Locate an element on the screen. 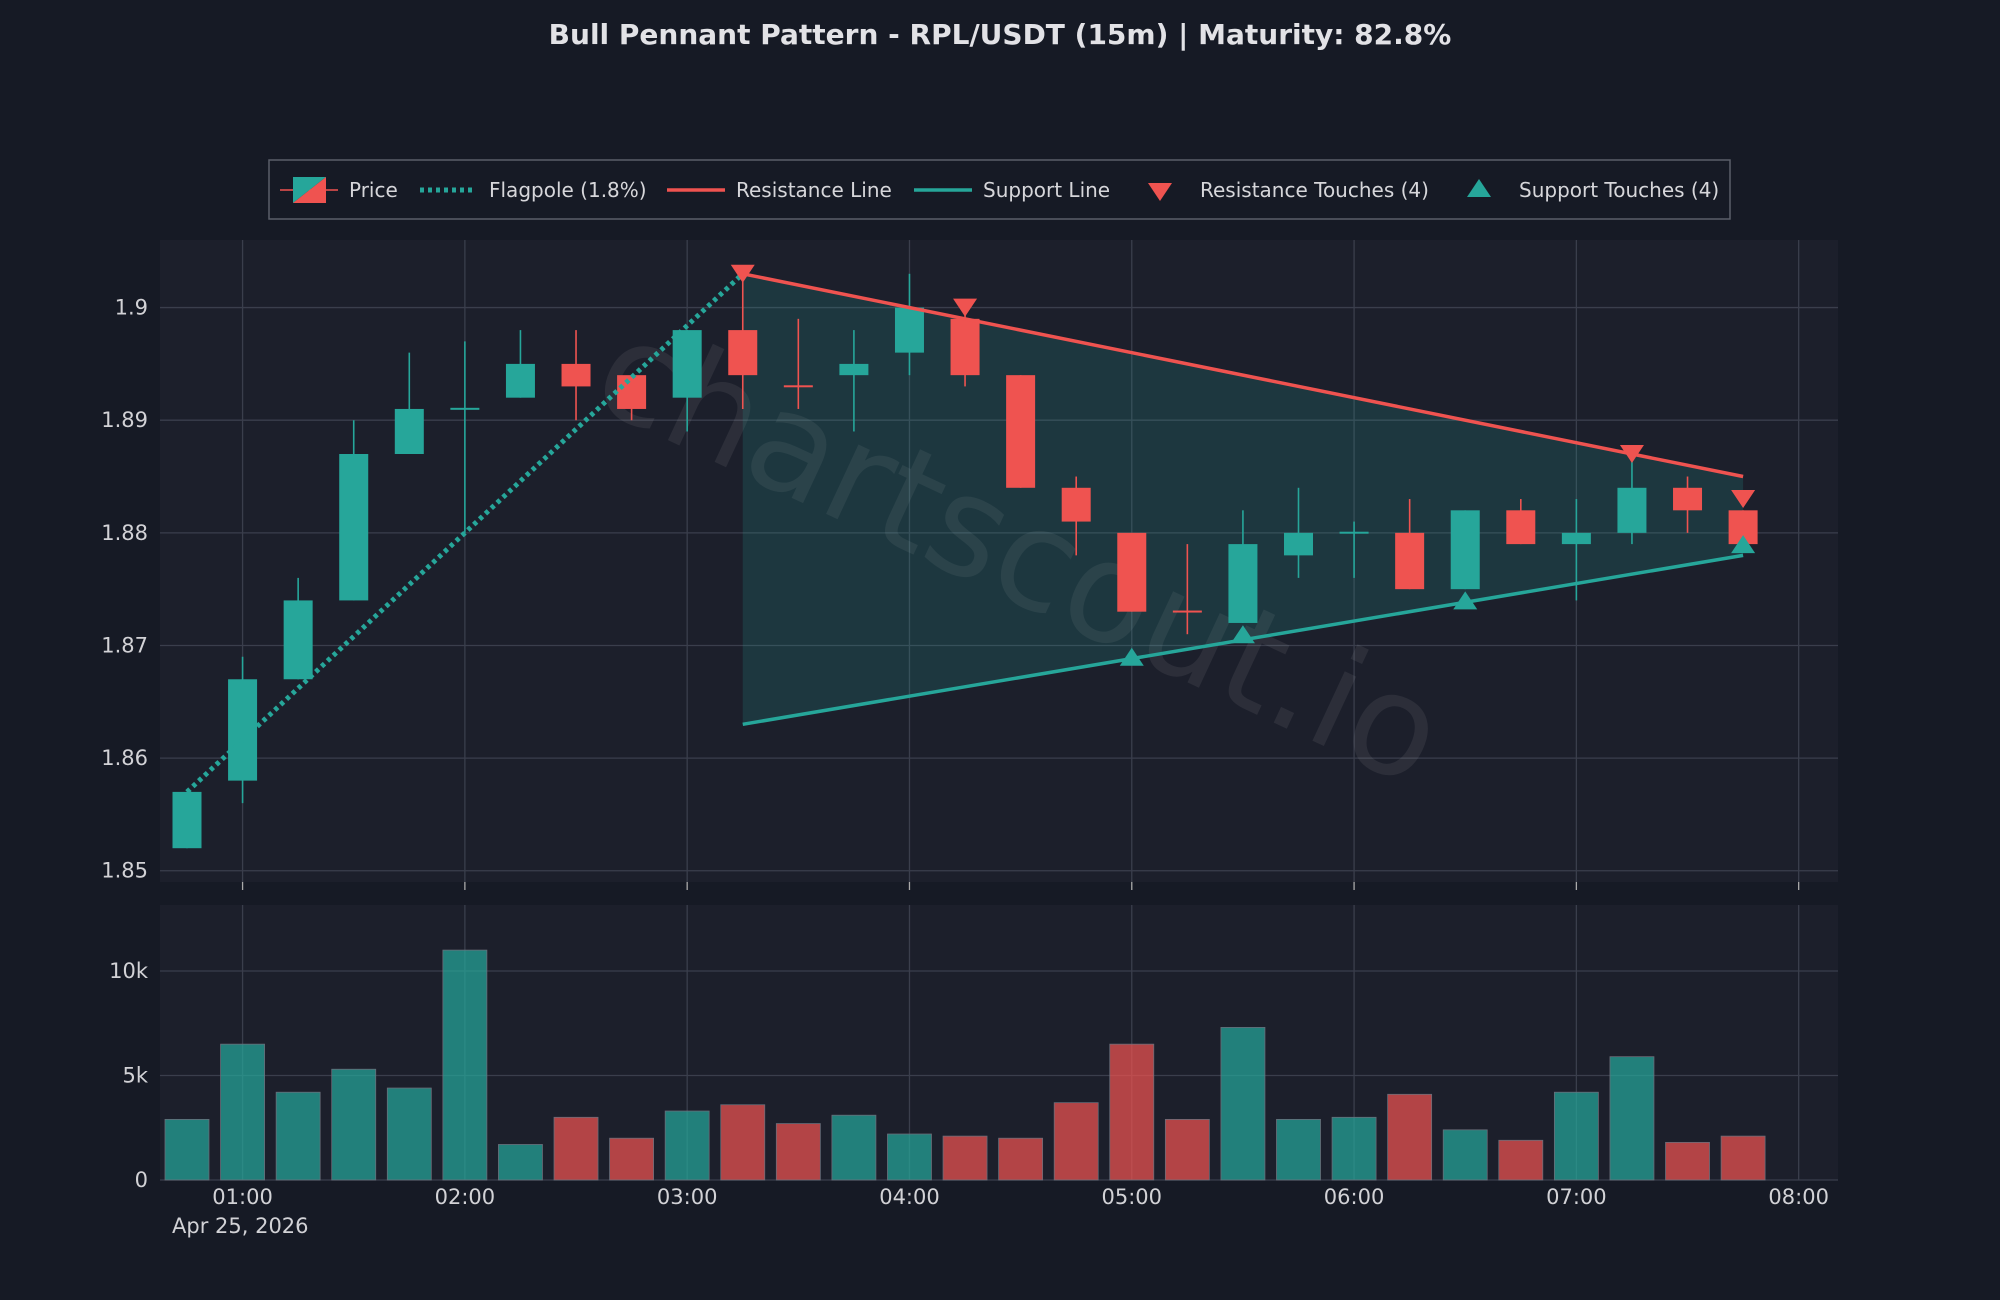 This screenshot has height=1300, width=2000. y-tick-label: 1.86 is located at coordinates (124, 758).